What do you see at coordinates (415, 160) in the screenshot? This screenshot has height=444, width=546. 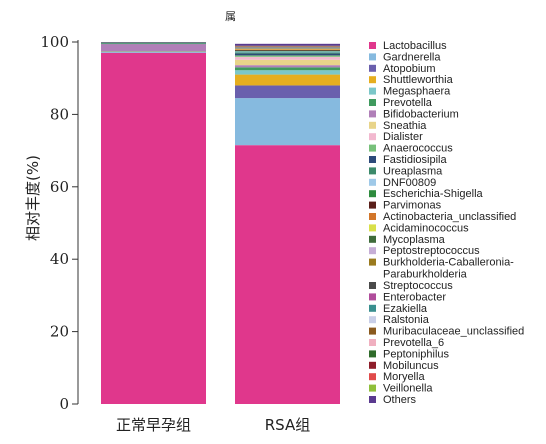 I see `legend-label: Fastidiosipila` at bounding box center [415, 160].